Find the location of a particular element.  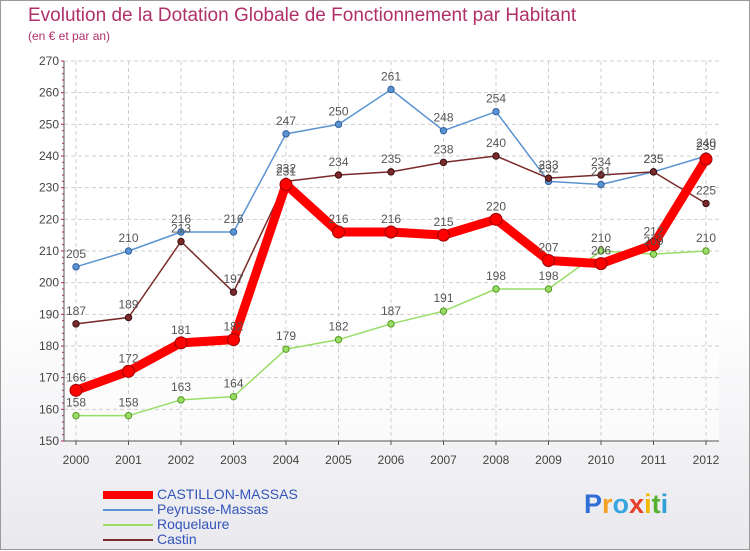

data-label: 179 is located at coordinates (286, 336).